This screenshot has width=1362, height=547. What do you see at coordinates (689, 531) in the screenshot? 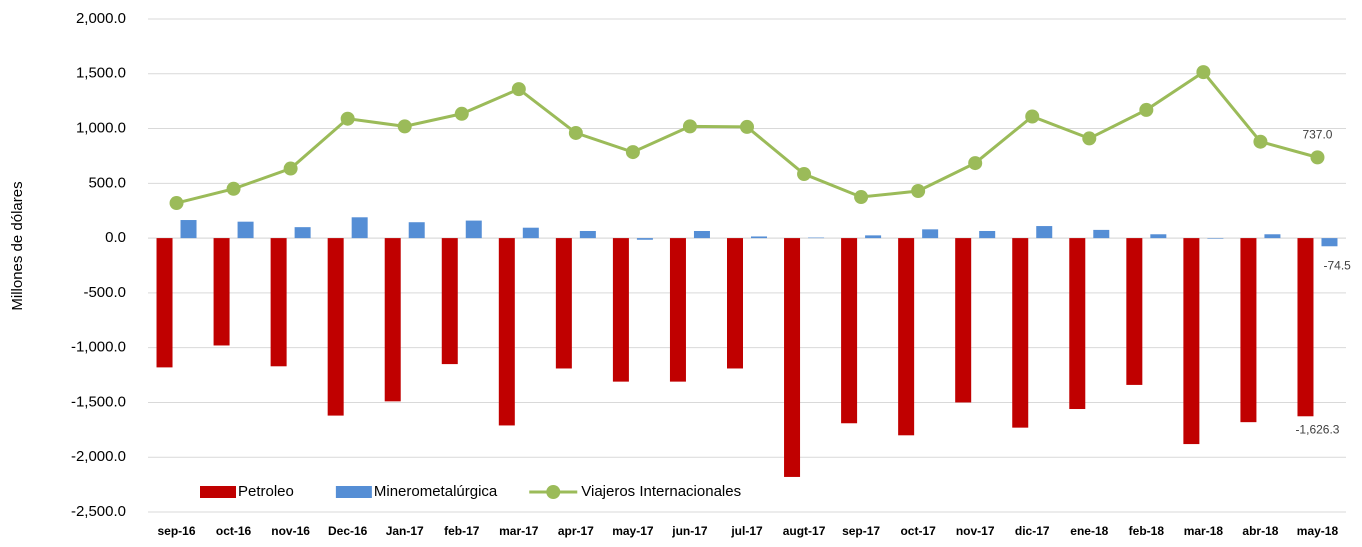
I see `x-tick-label: jun-17` at bounding box center [689, 531].